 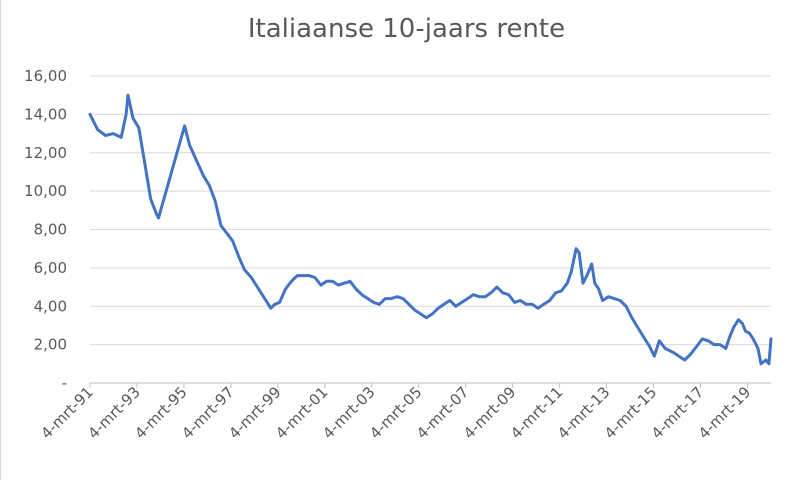 What do you see at coordinates (64, 383) in the screenshot?
I see `y-tick-label: -` at bounding box center [64, 383].